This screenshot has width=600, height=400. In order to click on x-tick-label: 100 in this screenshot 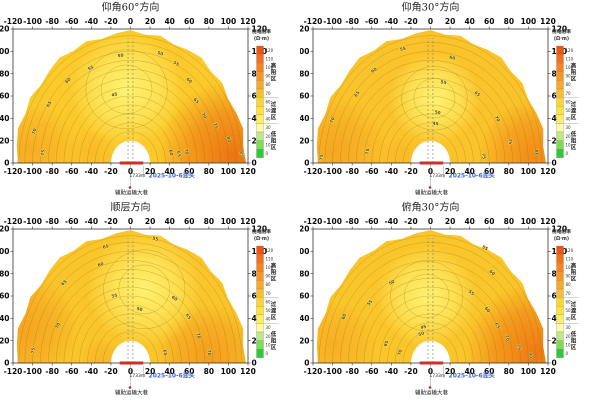, I will do `click(229, 371)`.